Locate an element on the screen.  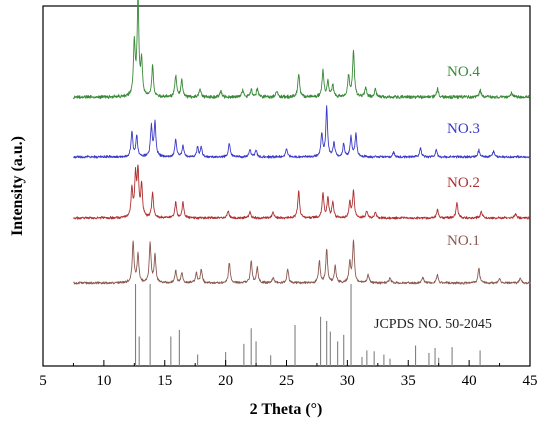
x-axis-title: 2 Theta (°) is located at coordinates (286, 409).